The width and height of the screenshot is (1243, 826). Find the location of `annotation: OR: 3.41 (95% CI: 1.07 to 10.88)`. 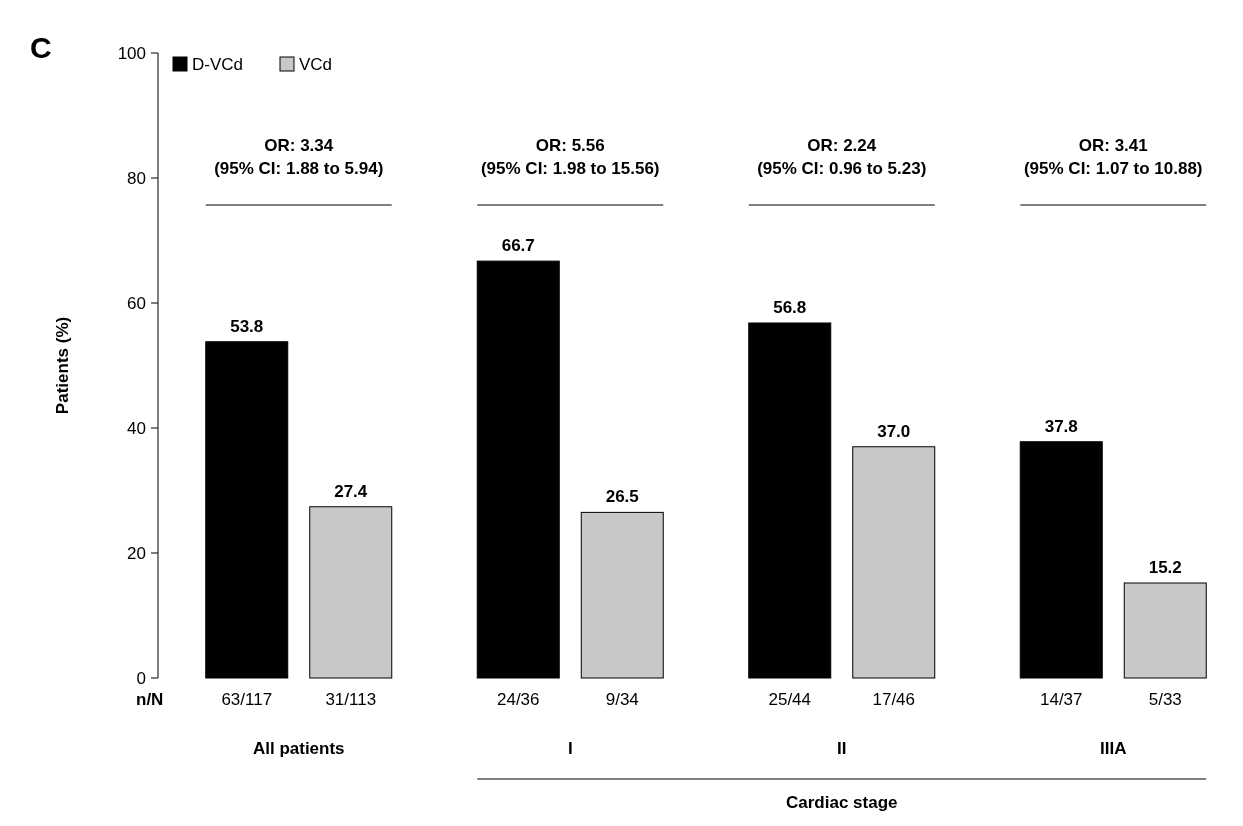

annotation: OR: 3.41 (95% CI: 1.07 to 10.88) is located at coordinates (1113, 157).